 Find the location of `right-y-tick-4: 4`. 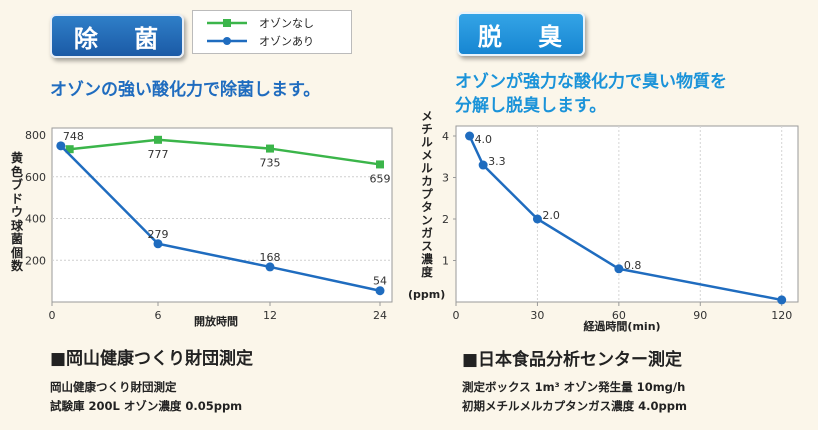

right-y-tick-4: 4 is located at coordinates (445, 136).